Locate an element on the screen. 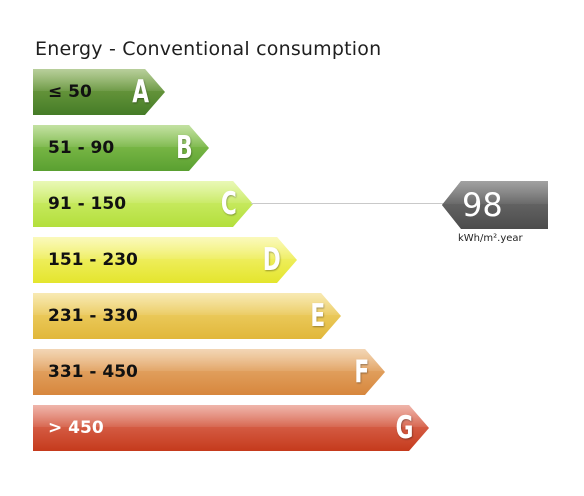 The width and height of the screenshot is (584, 496). rating-range-d: 151 - 230 is located at coordinates (93, 260).